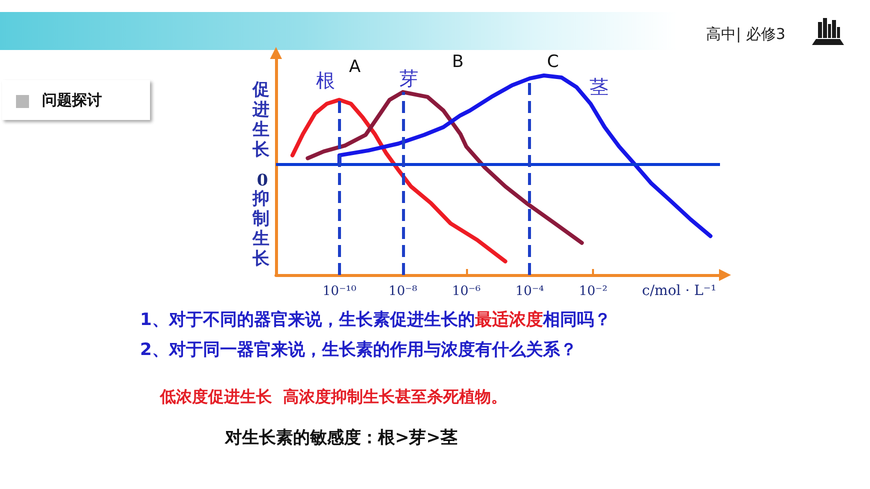 This screenshot has width=870, height=489. Describe the element at coordinates (598, 87) in the screenshot. I see `series-label: 茎` at that location.